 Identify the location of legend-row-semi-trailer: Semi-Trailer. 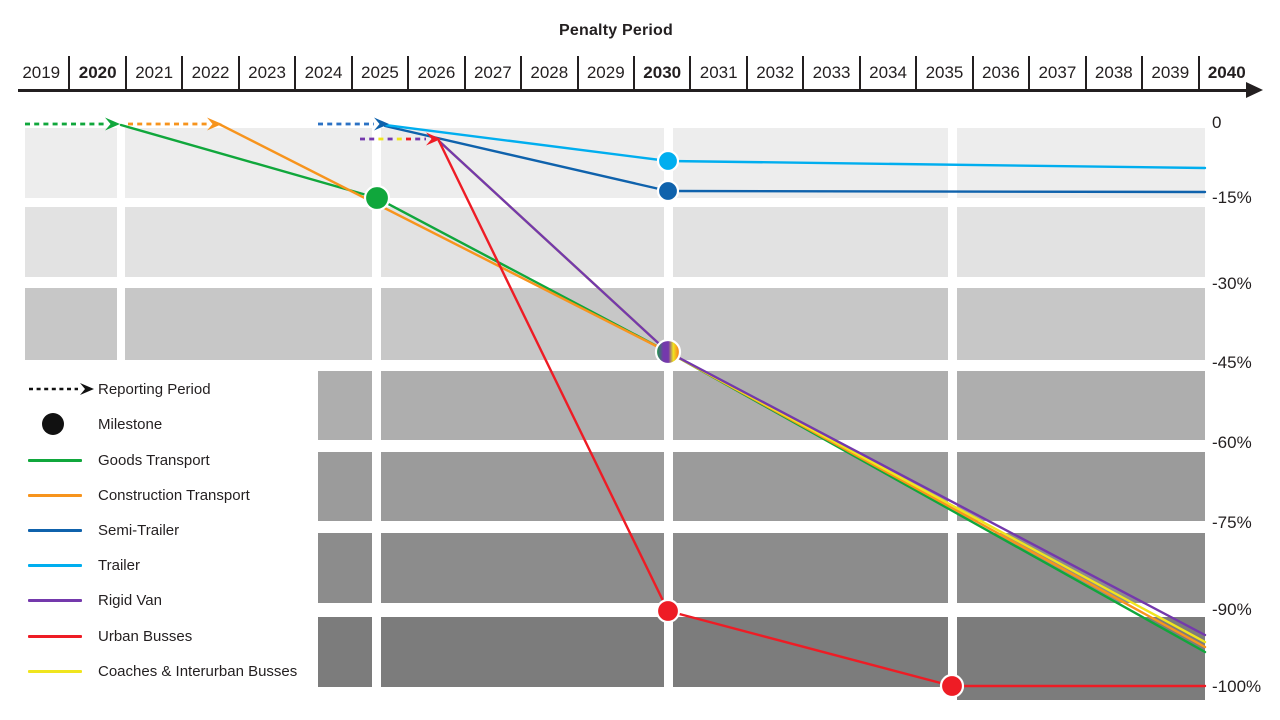
(102, 530).